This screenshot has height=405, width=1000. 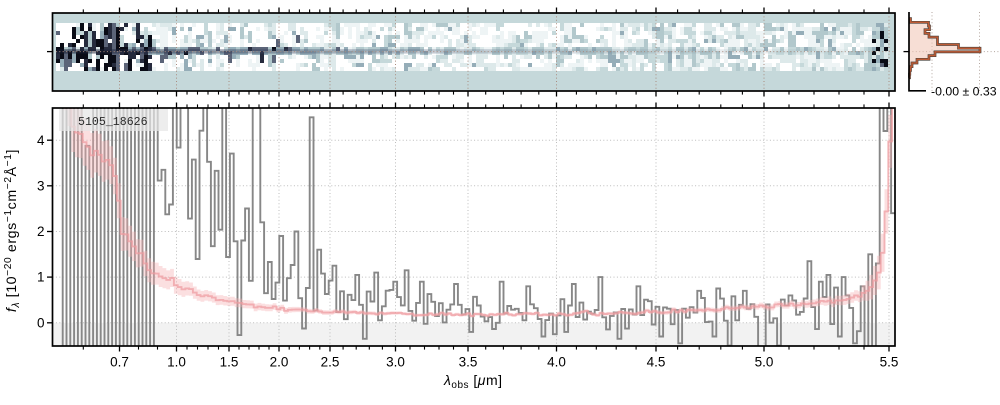 I want to click on svg-text: 0, so click(x=41, y=322).